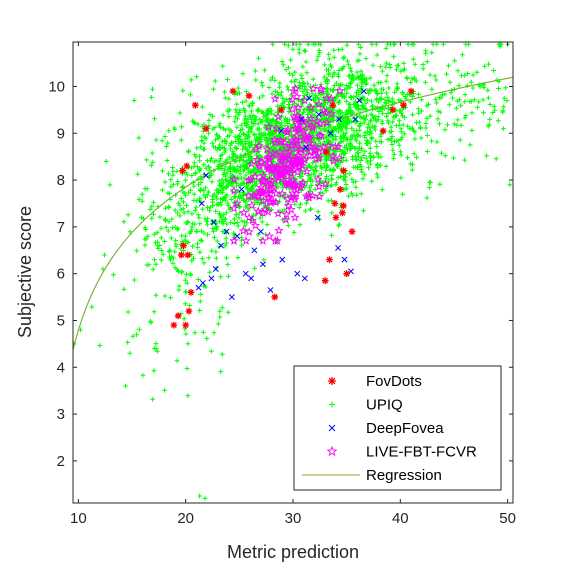 This screenshot has height=567, width=567. What do you see at coordinates (61, 133) in the screenshot?
I see `y-tick-label: 9` at bounding box center [61, 133].